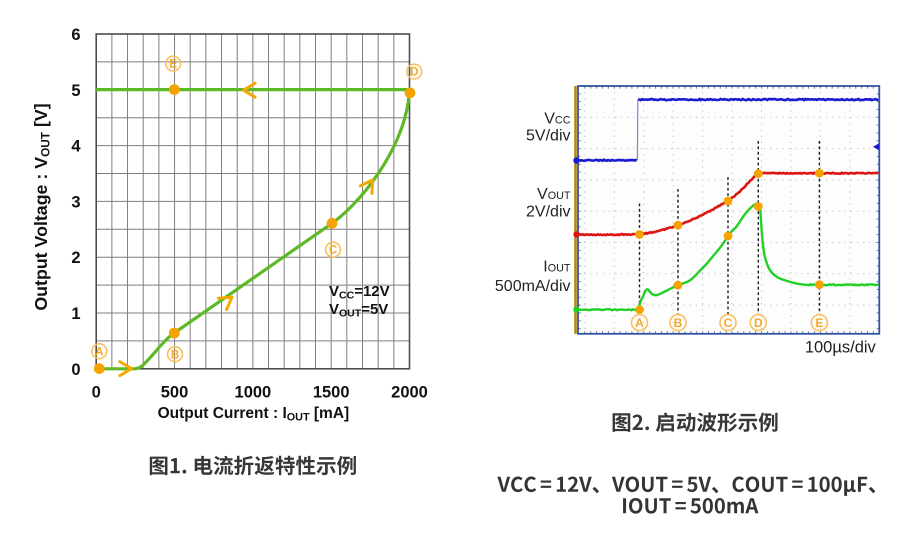 This screenshot has width=919, height=535. Describe the element at coordinates (359, 292) in the screenshot. I see `svg-text: VCC=12V` at that location.